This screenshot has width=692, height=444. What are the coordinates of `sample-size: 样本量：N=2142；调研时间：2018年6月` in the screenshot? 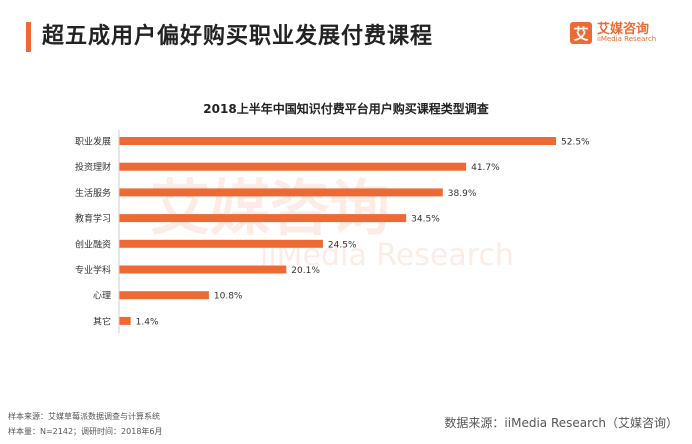 It's located at (85, 431).